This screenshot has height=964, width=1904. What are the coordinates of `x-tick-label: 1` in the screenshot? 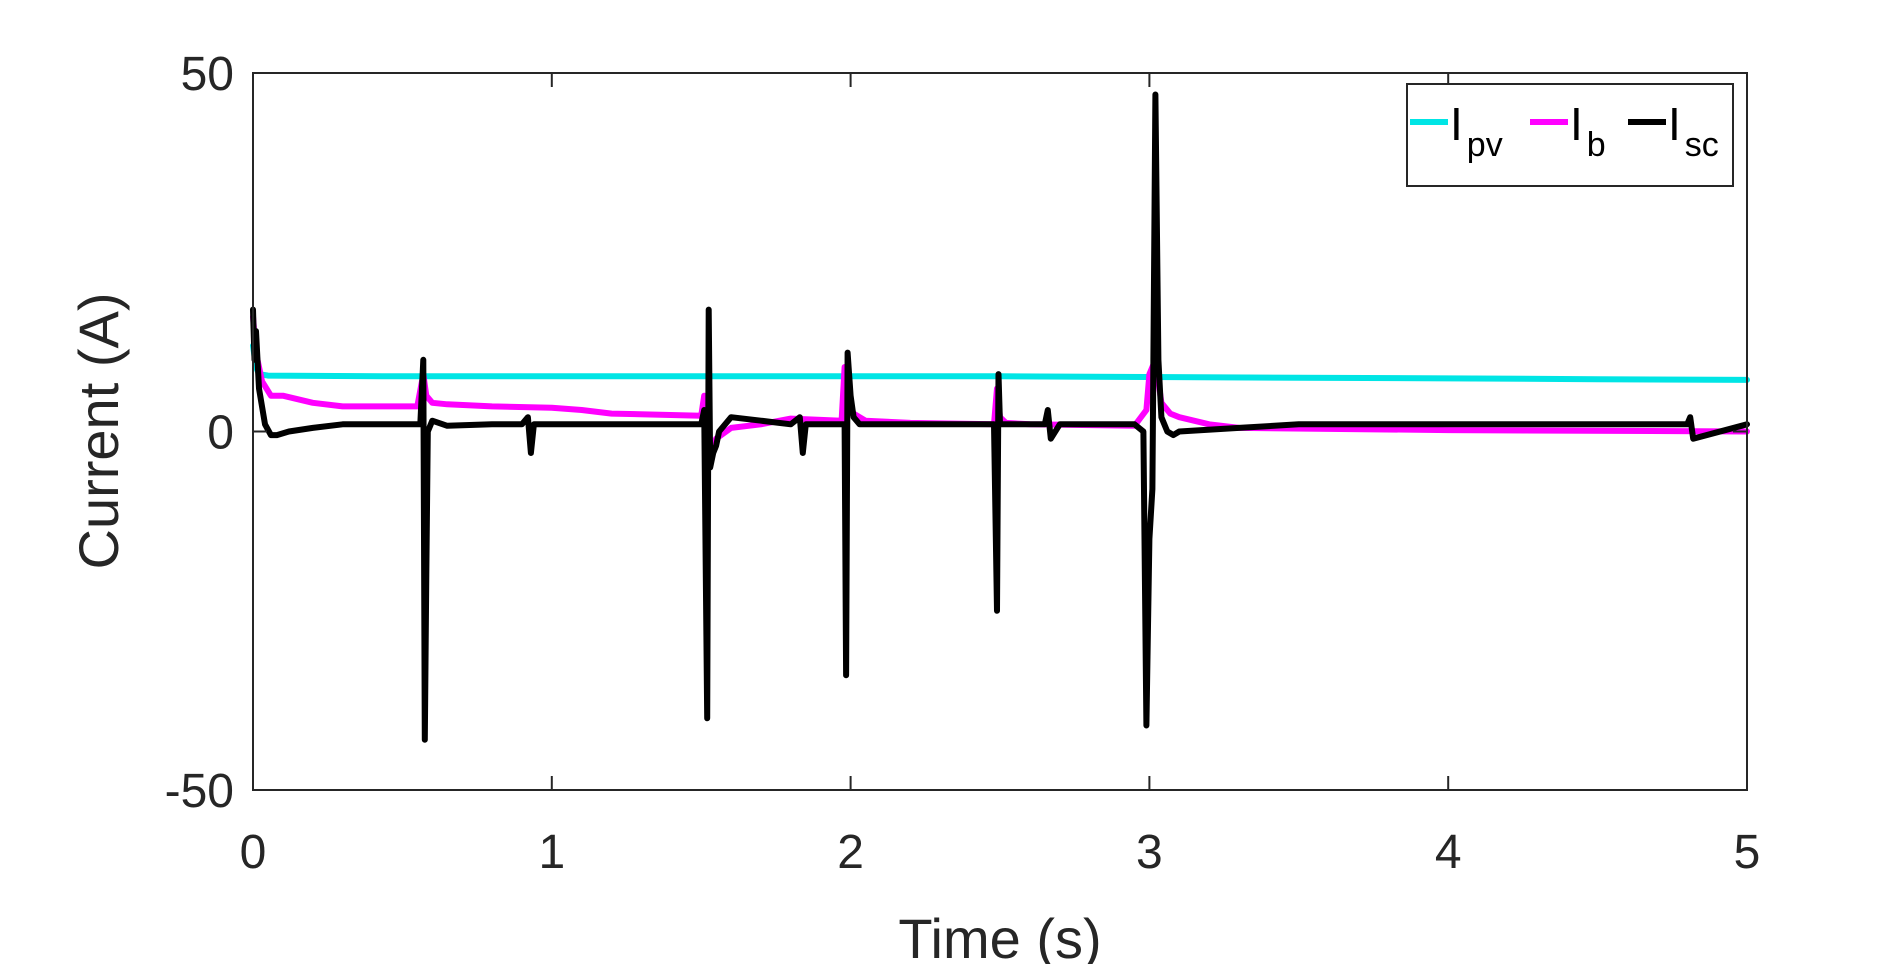 It's located at (551, 852).